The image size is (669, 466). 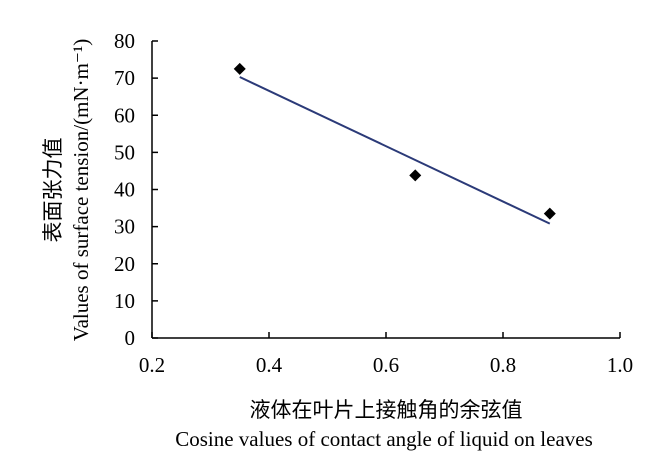 I want to click on y-axis-title-en: Values of surface tension/(mN·m⁻¹), so click(x=81, y=190).